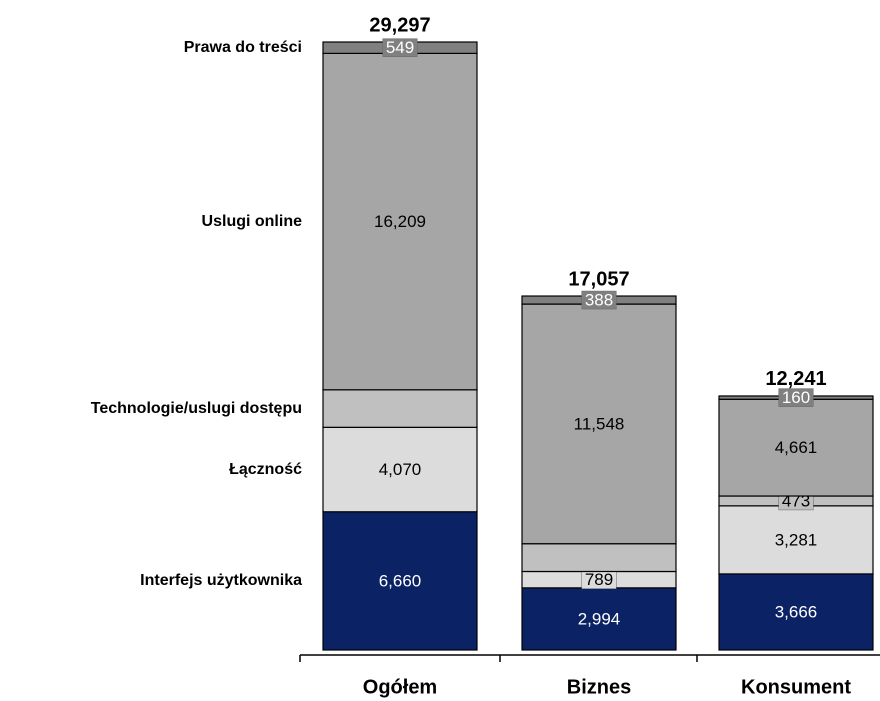  I want to click on value-label: 3,281, so click(796, 539).